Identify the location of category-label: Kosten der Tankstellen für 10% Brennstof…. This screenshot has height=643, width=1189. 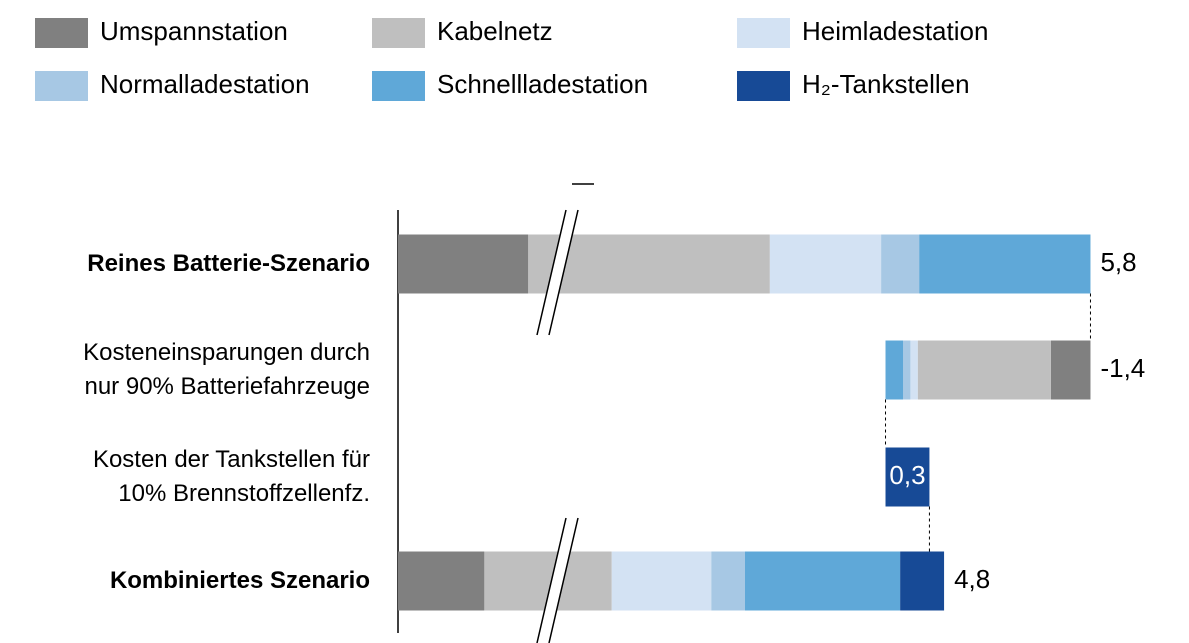
(231, 476).